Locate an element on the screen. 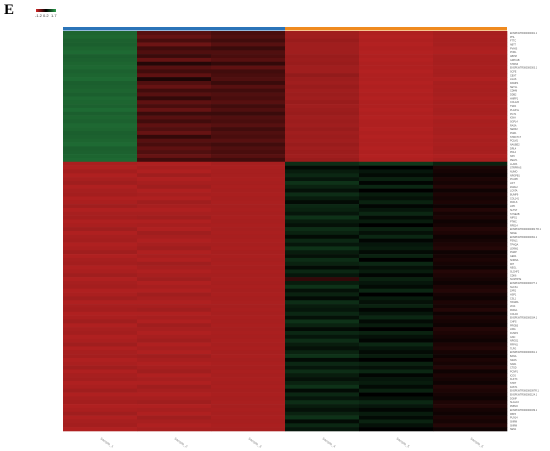 This screenshot has height=451, width=550. heatmap-cell-r94-c4 is located at coordinates (396, 394).